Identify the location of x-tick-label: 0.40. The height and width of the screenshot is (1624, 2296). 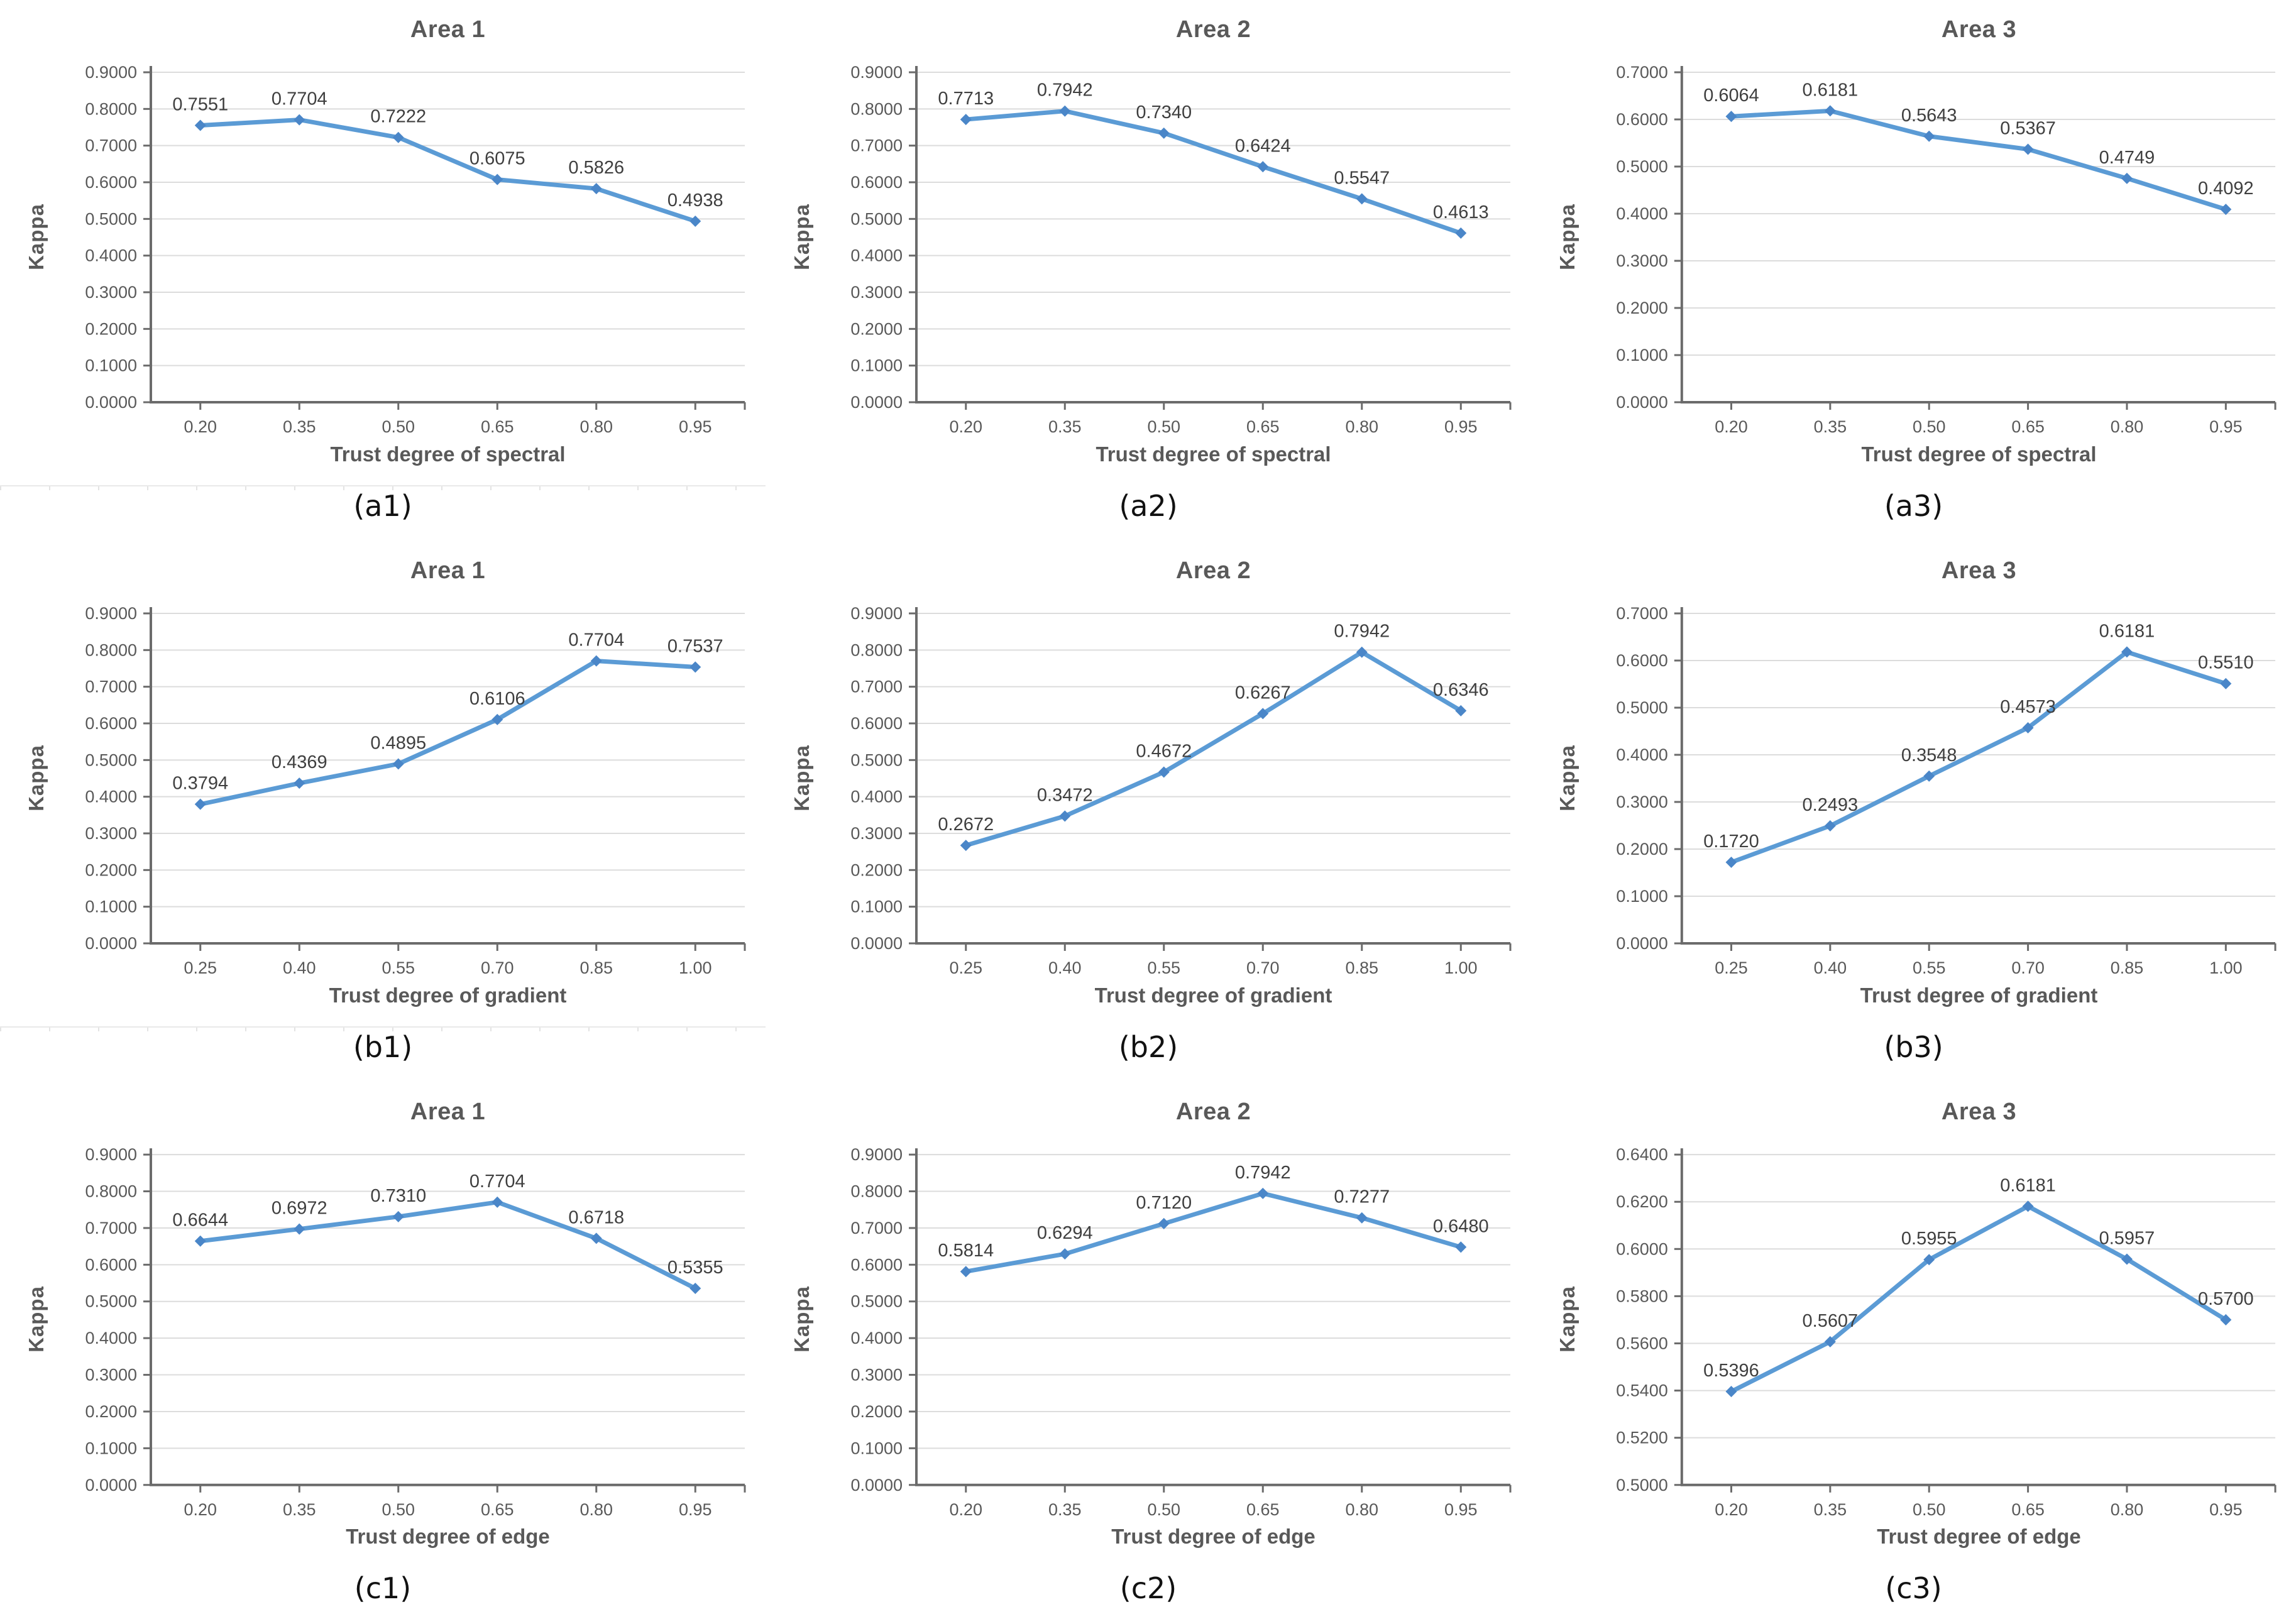
(299, 967).